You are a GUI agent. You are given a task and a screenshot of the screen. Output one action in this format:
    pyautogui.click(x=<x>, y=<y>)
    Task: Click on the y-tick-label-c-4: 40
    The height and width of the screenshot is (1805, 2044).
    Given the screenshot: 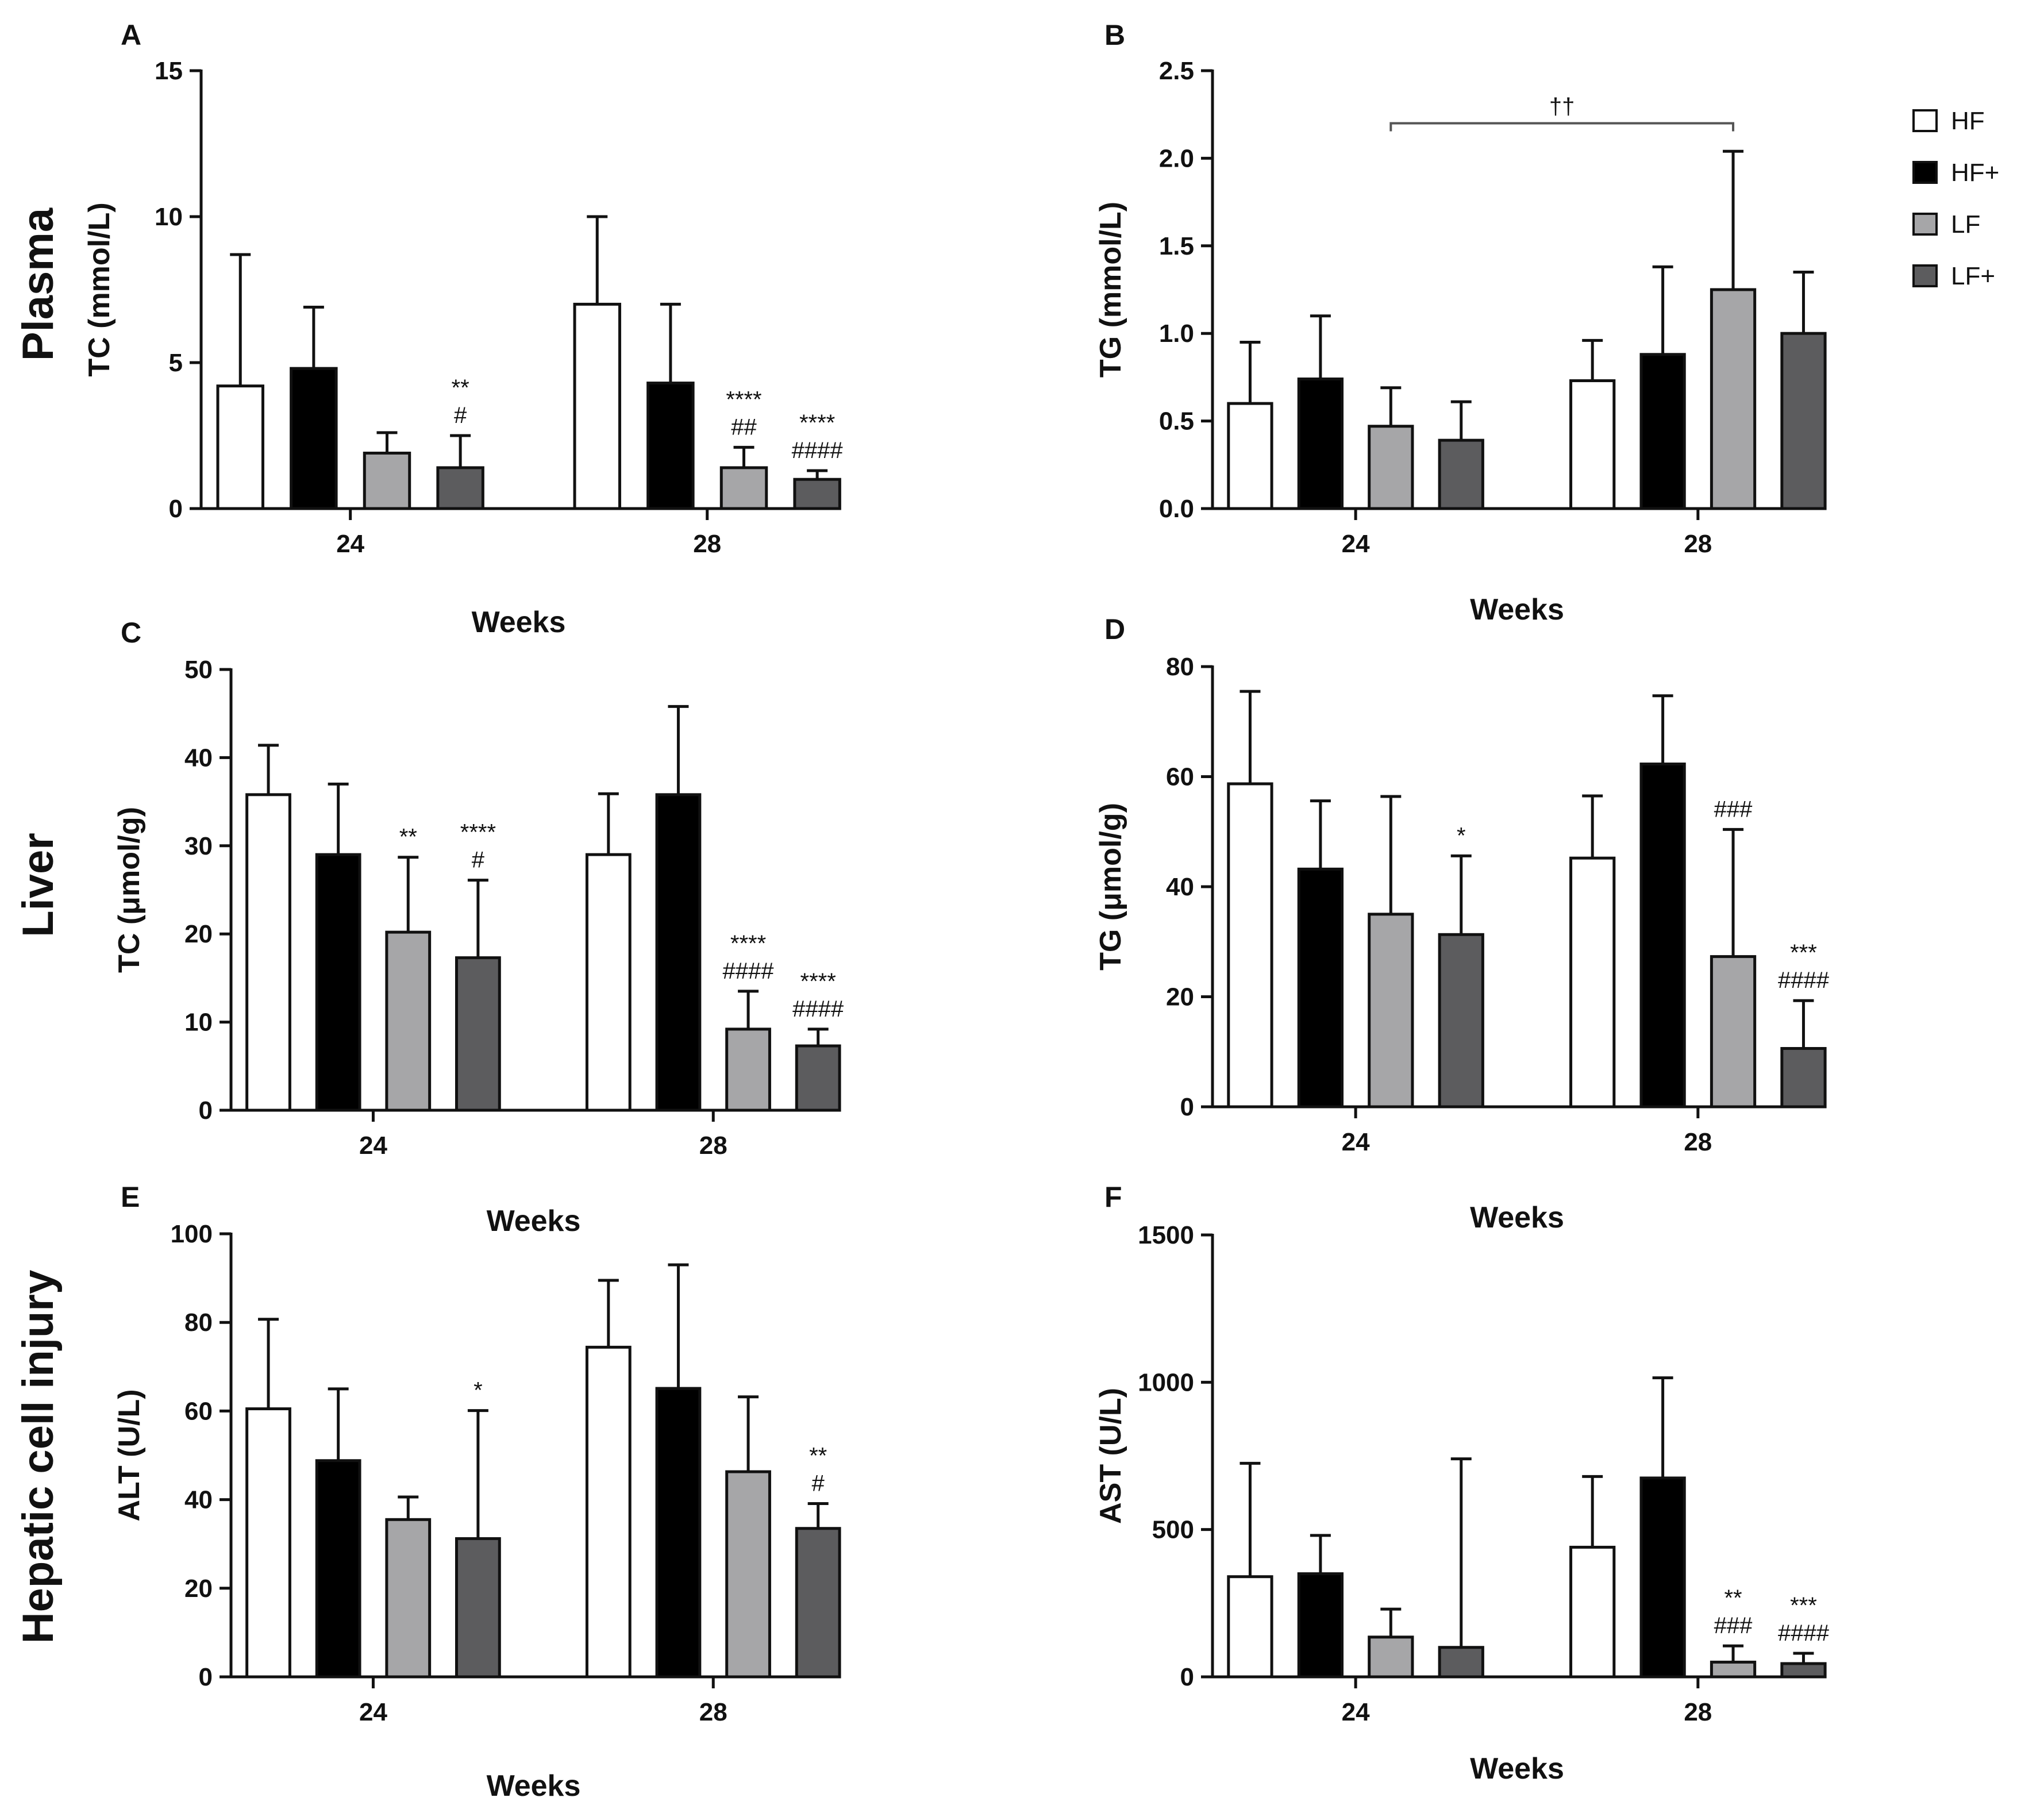 What is the action you would take?
    pyautogui.click(x=198, y=758)
    